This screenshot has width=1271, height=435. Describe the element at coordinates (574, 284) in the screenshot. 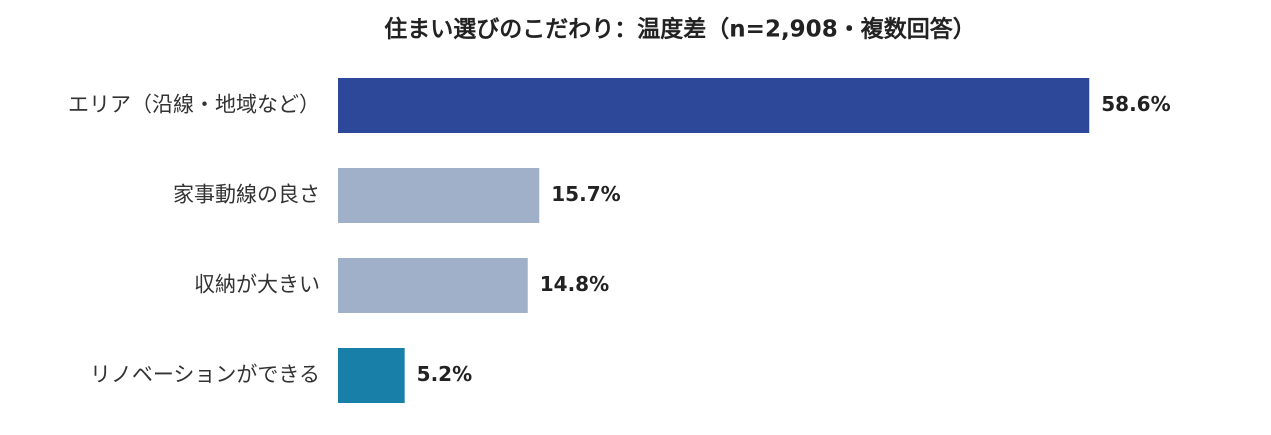

I see `value-label: 14.8%` at that location.